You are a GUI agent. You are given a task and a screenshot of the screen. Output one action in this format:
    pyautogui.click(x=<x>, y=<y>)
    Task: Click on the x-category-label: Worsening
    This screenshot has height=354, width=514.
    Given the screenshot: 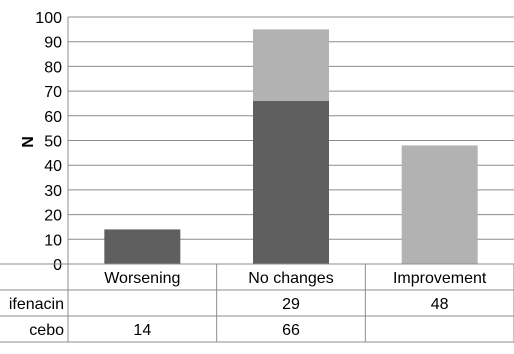 What is the action you would take?
    pyautogui.click(x=142, y=278)
    